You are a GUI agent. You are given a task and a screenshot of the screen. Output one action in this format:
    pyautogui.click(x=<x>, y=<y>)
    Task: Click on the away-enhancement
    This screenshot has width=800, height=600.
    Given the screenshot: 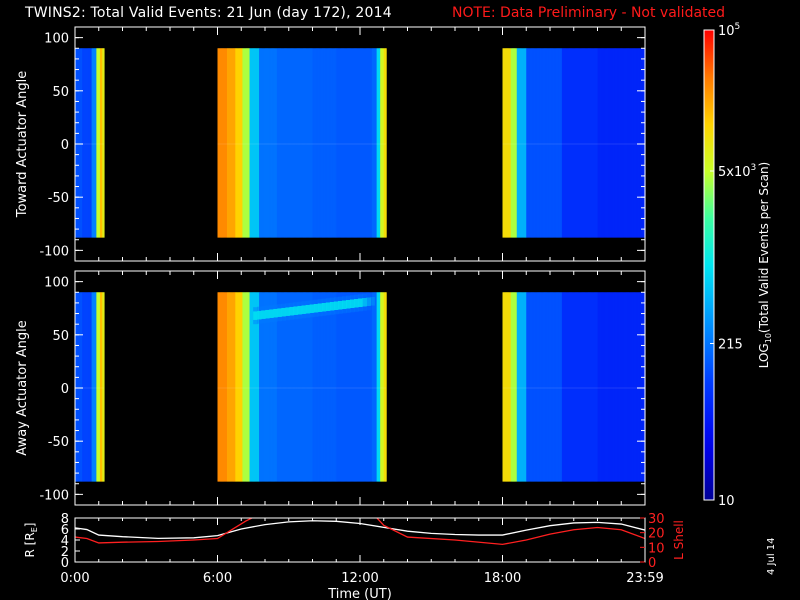 What is the action you would take?
    pyautogui.click(x=314, y=308)
    